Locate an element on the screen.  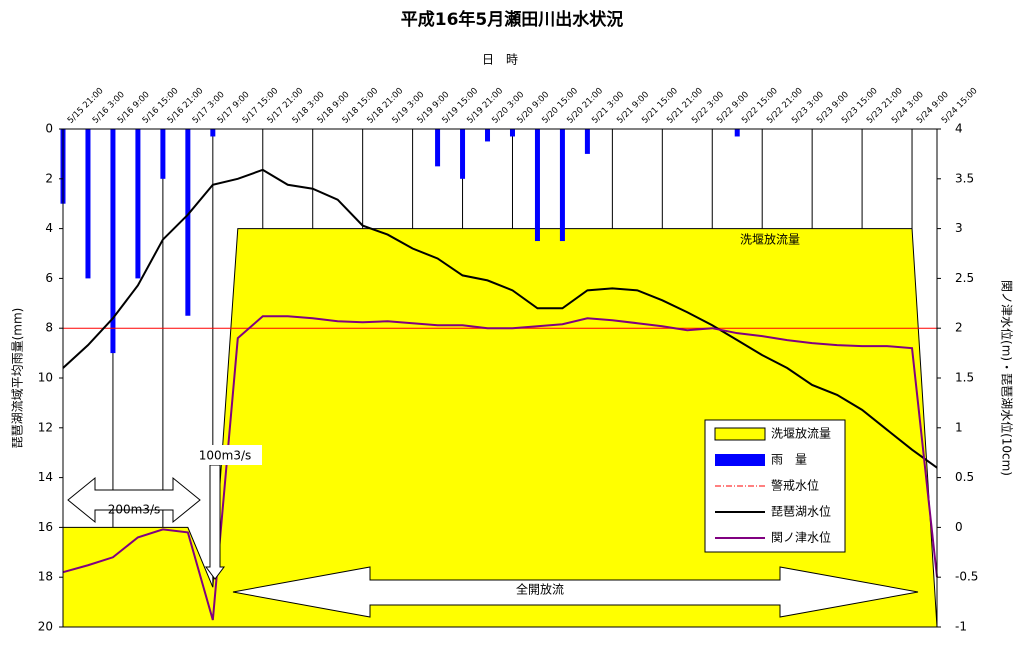
y2-axis-label: 関ノ津水位(m)・琵琶湖水位(10cm) is located at coordinates (1007, 378).